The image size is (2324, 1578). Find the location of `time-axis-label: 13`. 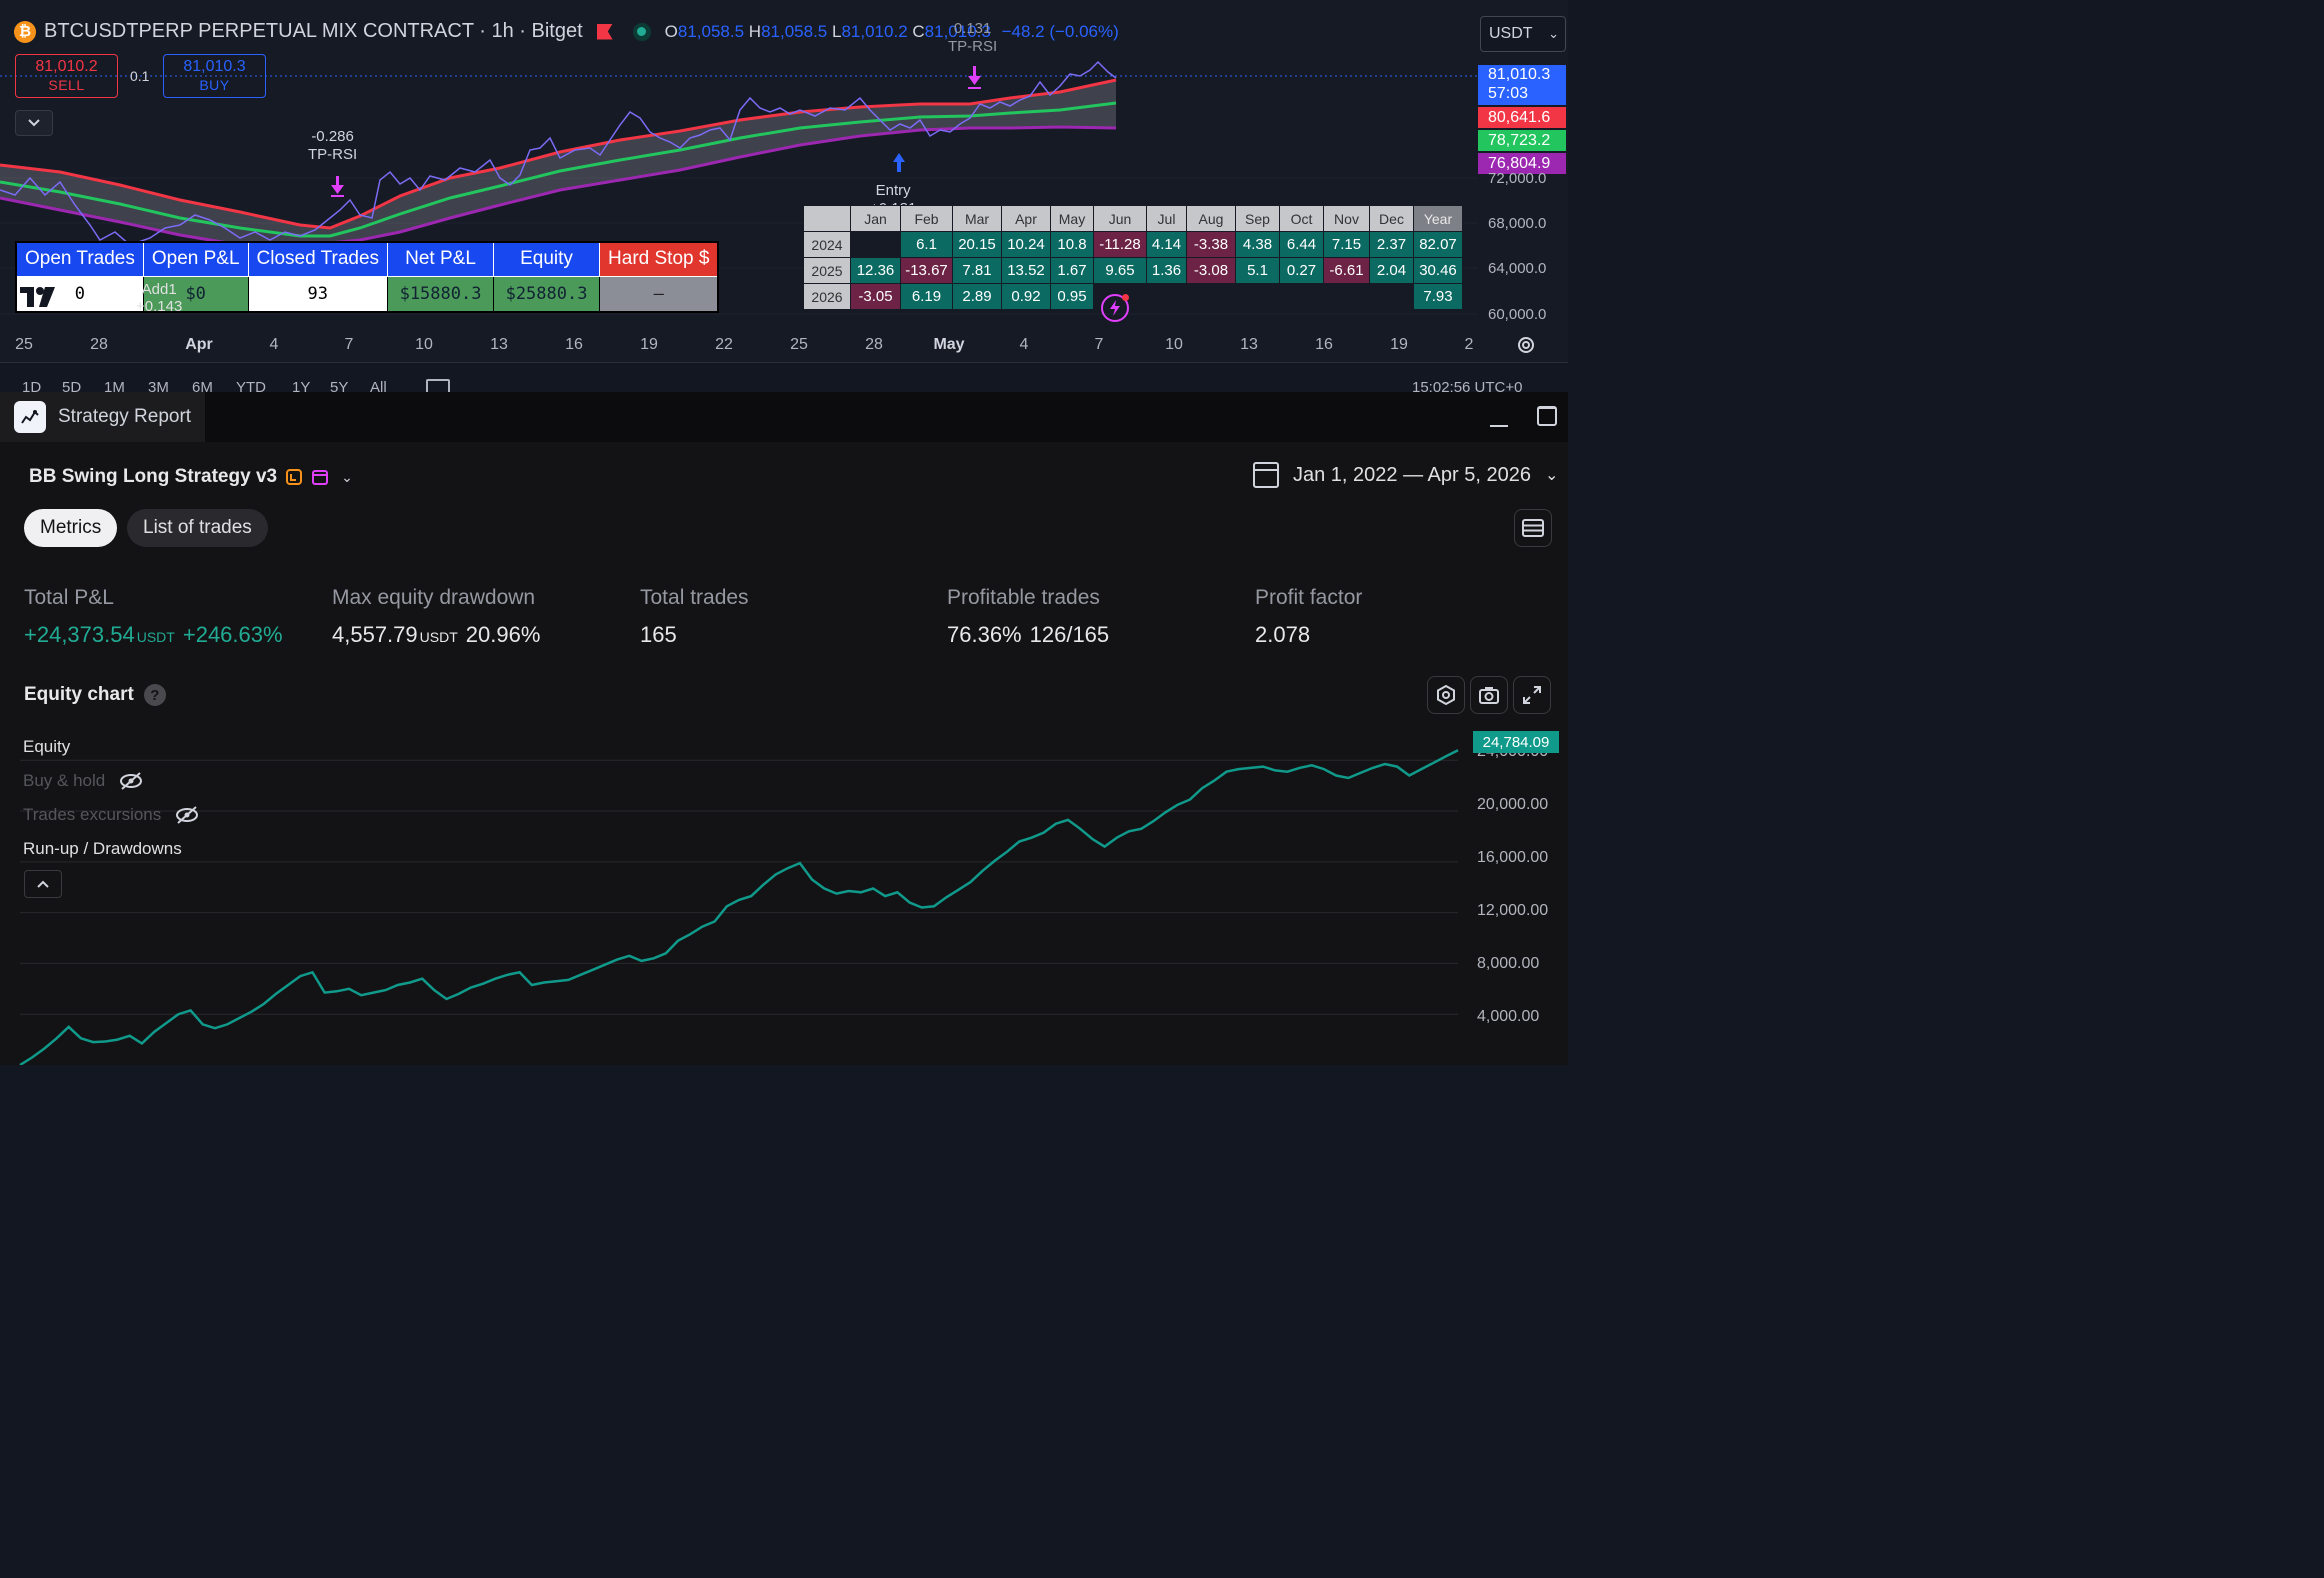

time-axis-label: 13 is located at coordinates (499, 344).